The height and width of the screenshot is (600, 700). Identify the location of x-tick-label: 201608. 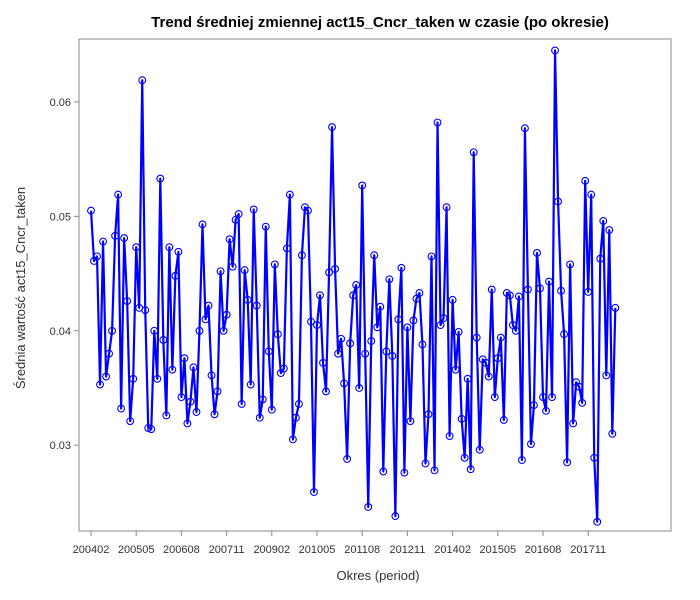
(543, 550).